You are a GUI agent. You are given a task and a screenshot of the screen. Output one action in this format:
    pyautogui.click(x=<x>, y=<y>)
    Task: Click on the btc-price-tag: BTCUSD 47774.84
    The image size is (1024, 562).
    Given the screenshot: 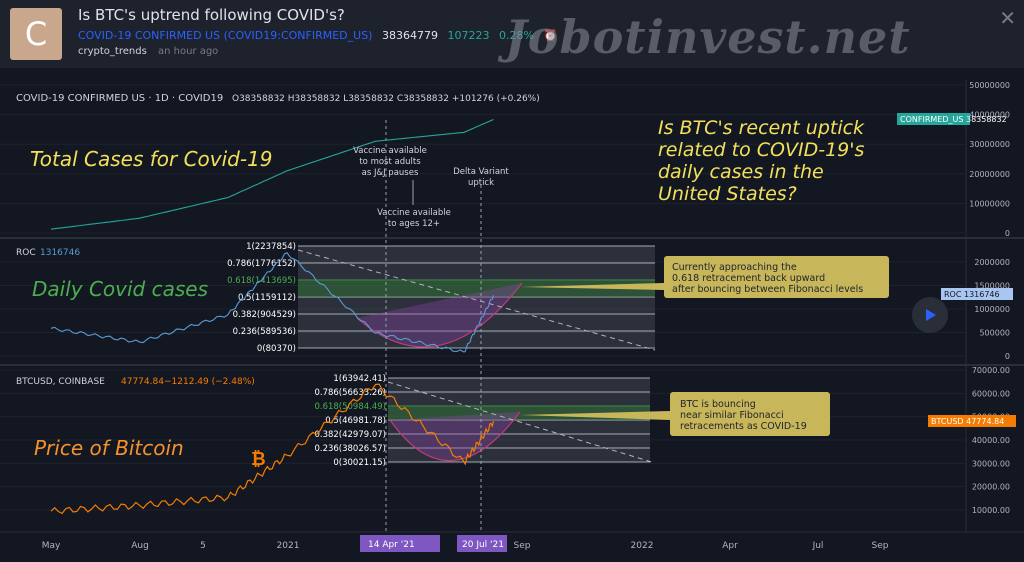 What is the action you would take?
    pyautogui.click(x=972, y=421)
    